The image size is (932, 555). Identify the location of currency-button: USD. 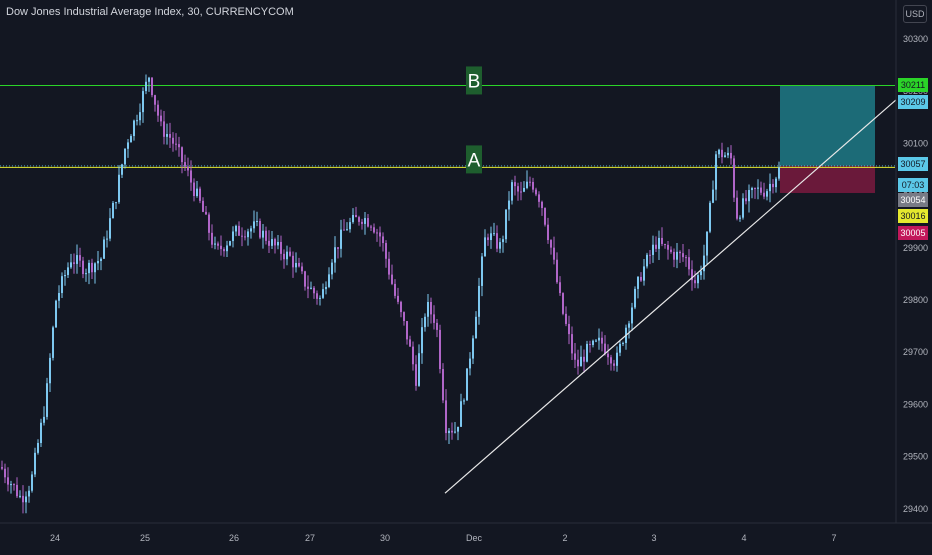
(915, 14).